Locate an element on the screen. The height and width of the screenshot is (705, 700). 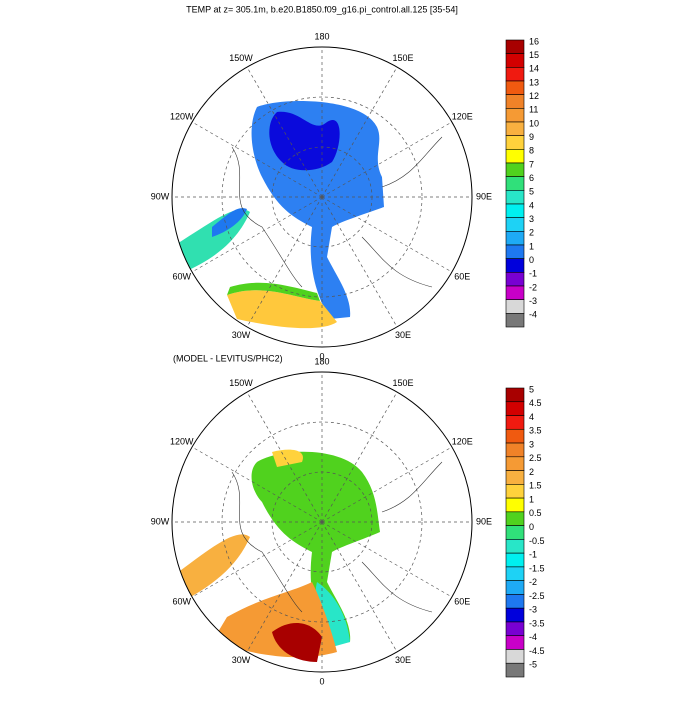
colorbar-label: 7 is located at coordinates (531, 164).